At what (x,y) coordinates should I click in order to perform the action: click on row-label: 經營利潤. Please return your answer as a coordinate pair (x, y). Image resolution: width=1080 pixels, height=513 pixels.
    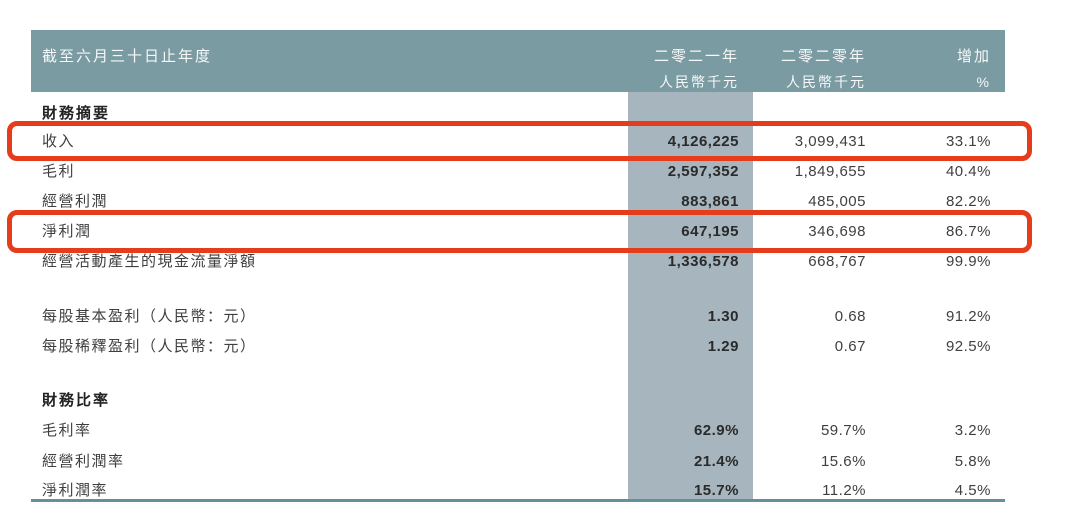
    Looking at the image, I should click on (75, 201).